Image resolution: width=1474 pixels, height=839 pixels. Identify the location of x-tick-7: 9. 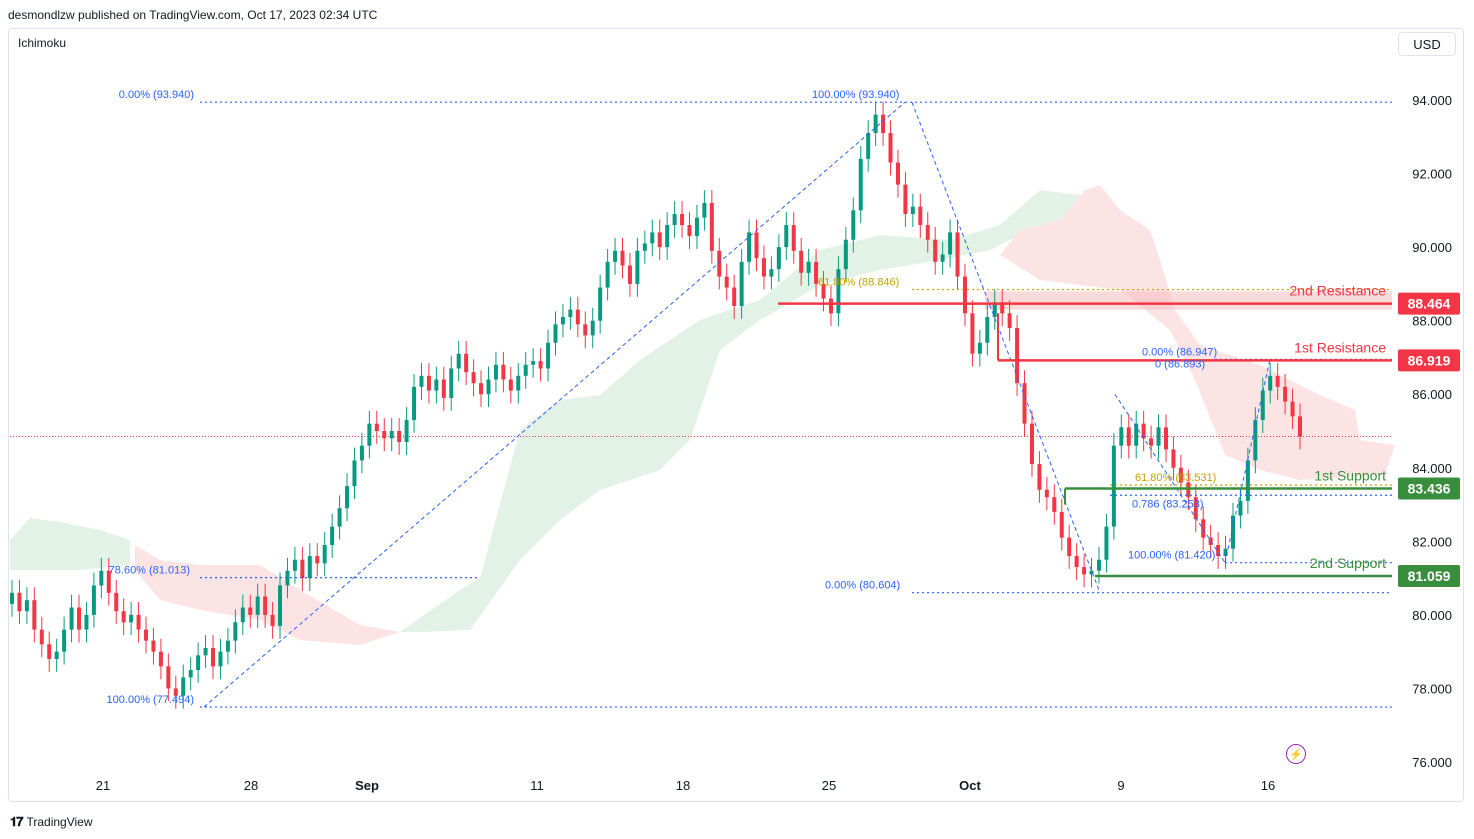
(1120, 785).